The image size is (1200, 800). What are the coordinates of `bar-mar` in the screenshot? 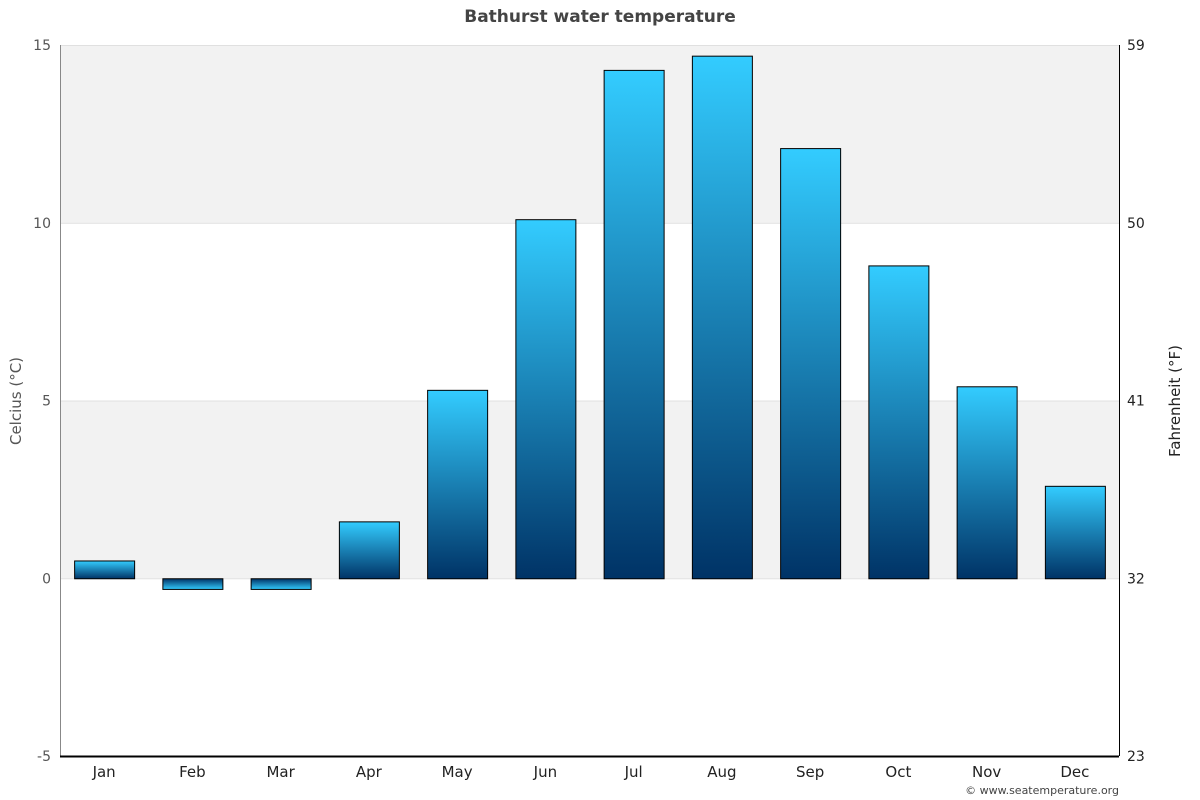 It's located at (281, 584).